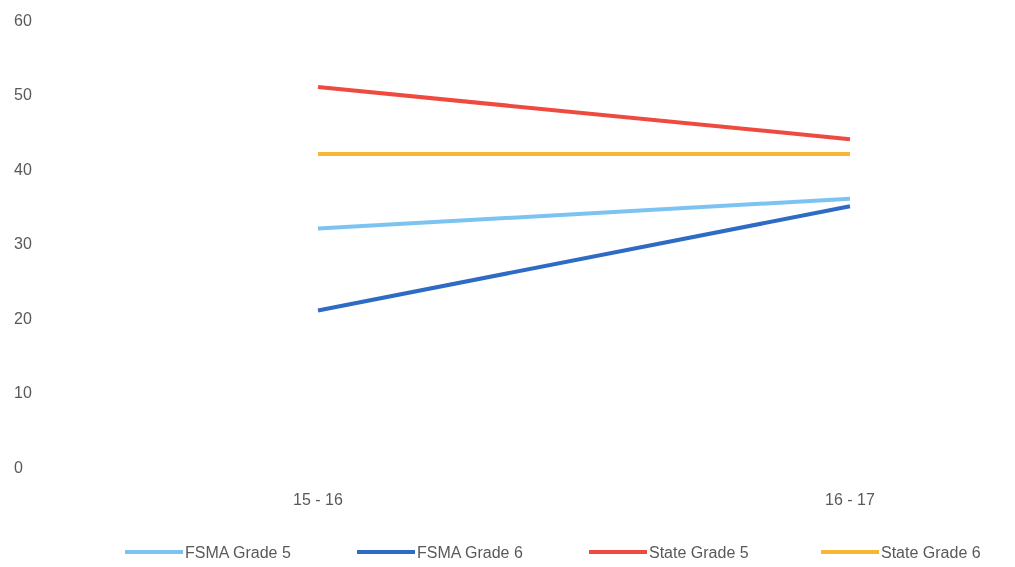 This screenshot has height=567, width=1015. Describe the element at coordinates (23, 169) in the screenshot. I see `y-tick-label: 40` at that location.